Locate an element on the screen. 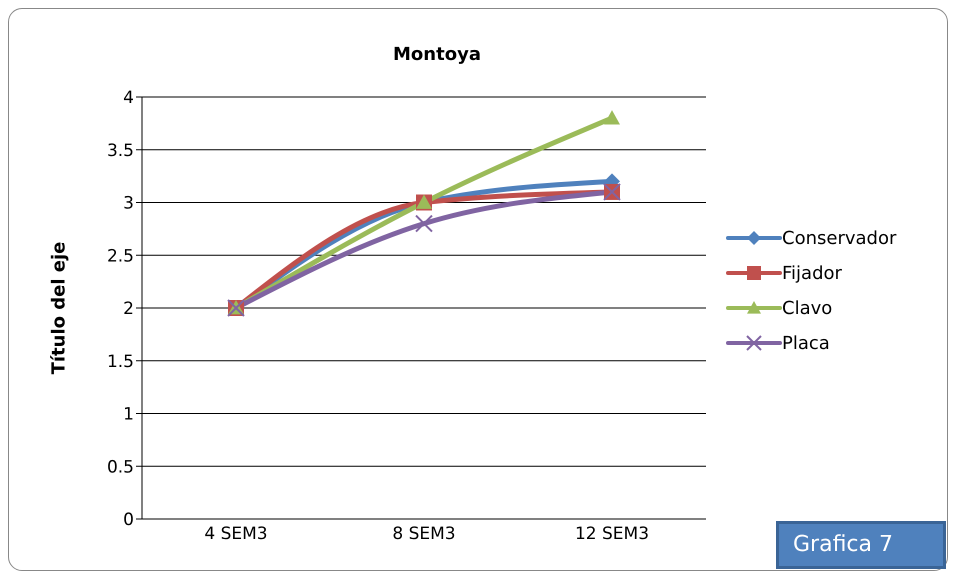 Image resolution: width=958 pixels, height=581 pixels. legend-label: Clavo is located at coordinates (807, 308).